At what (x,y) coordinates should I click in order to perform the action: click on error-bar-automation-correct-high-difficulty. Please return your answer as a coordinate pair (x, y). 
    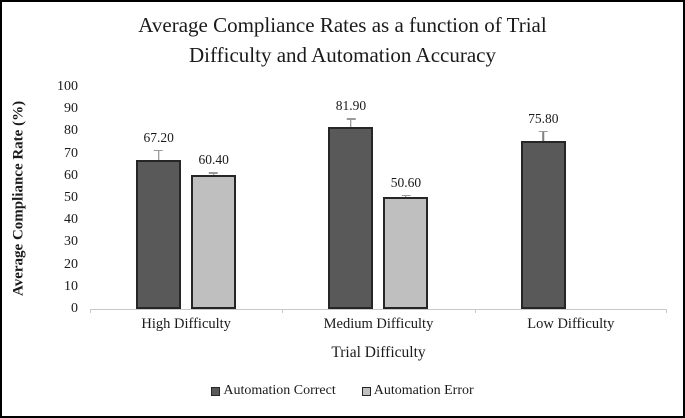
    Looking at the image, I should click on (159, 154).